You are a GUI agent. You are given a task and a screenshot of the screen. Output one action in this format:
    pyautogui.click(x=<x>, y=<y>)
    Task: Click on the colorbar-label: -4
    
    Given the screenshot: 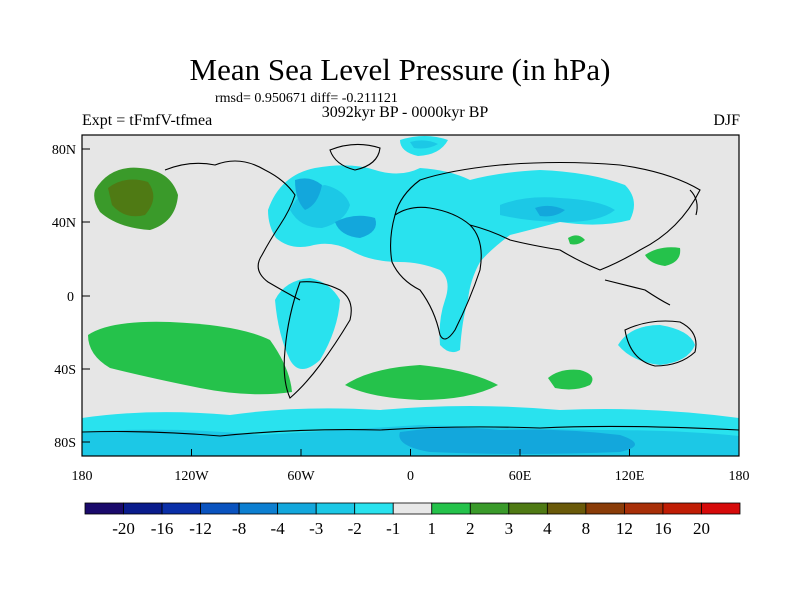 What is the action you would take?
    pyautogui.click(x=278, y=528)
    